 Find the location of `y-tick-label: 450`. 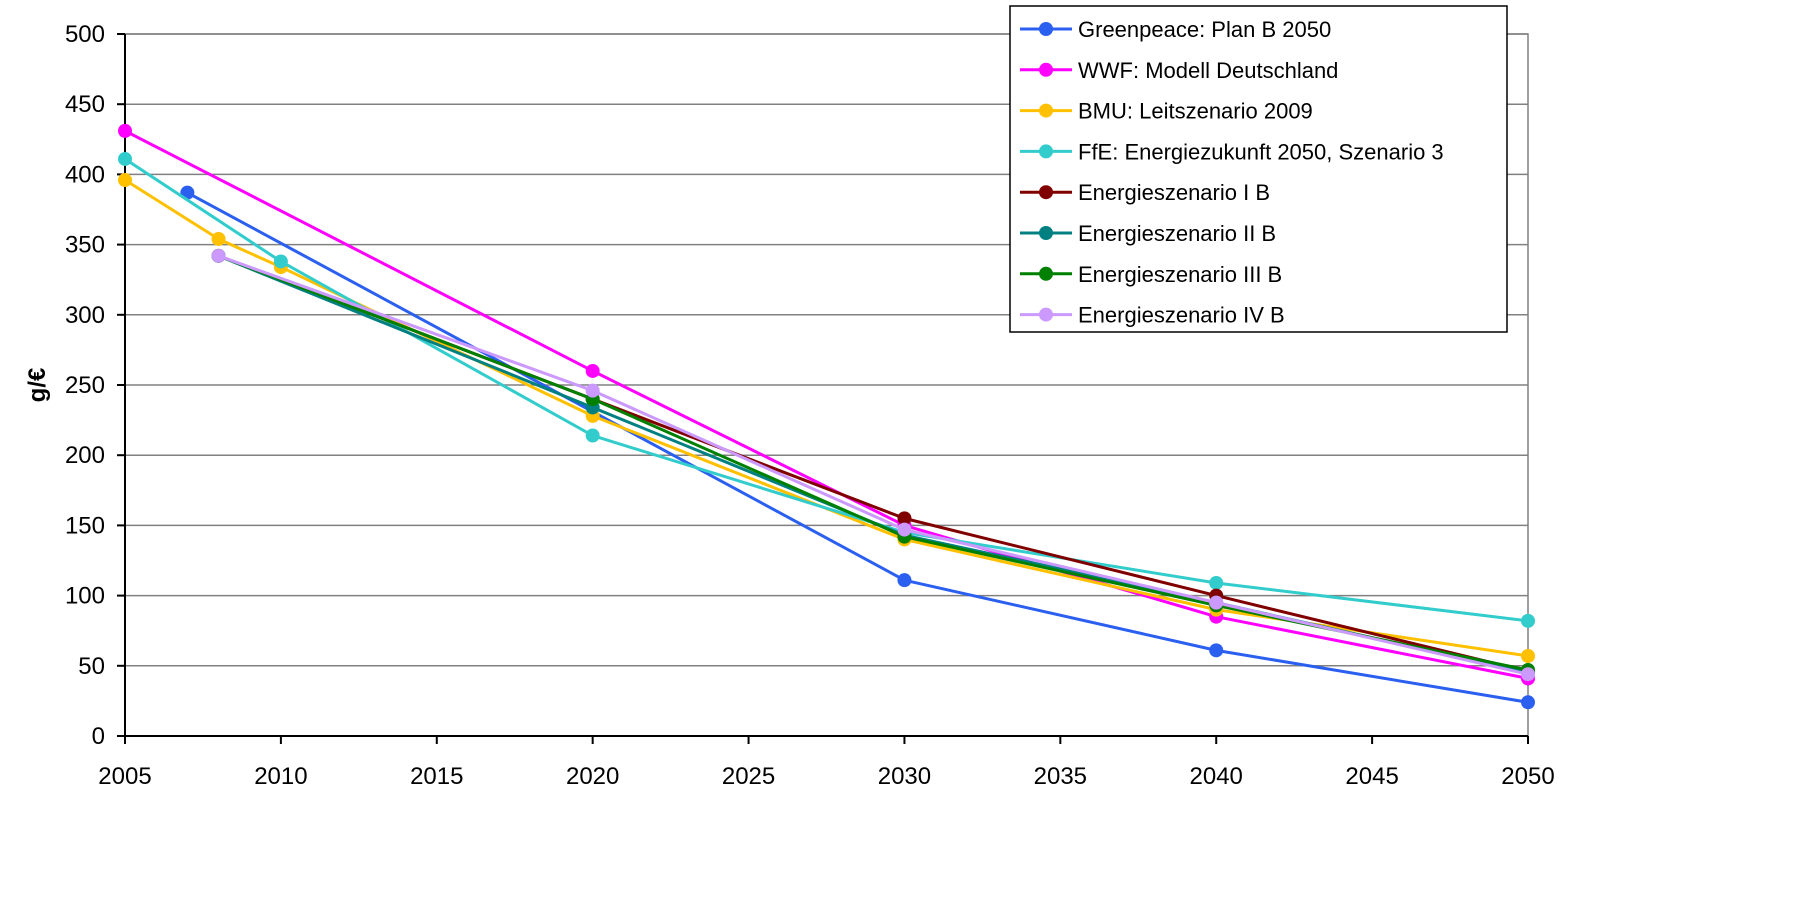

y-tick-label: 450 is located at coordinates (85, 104).